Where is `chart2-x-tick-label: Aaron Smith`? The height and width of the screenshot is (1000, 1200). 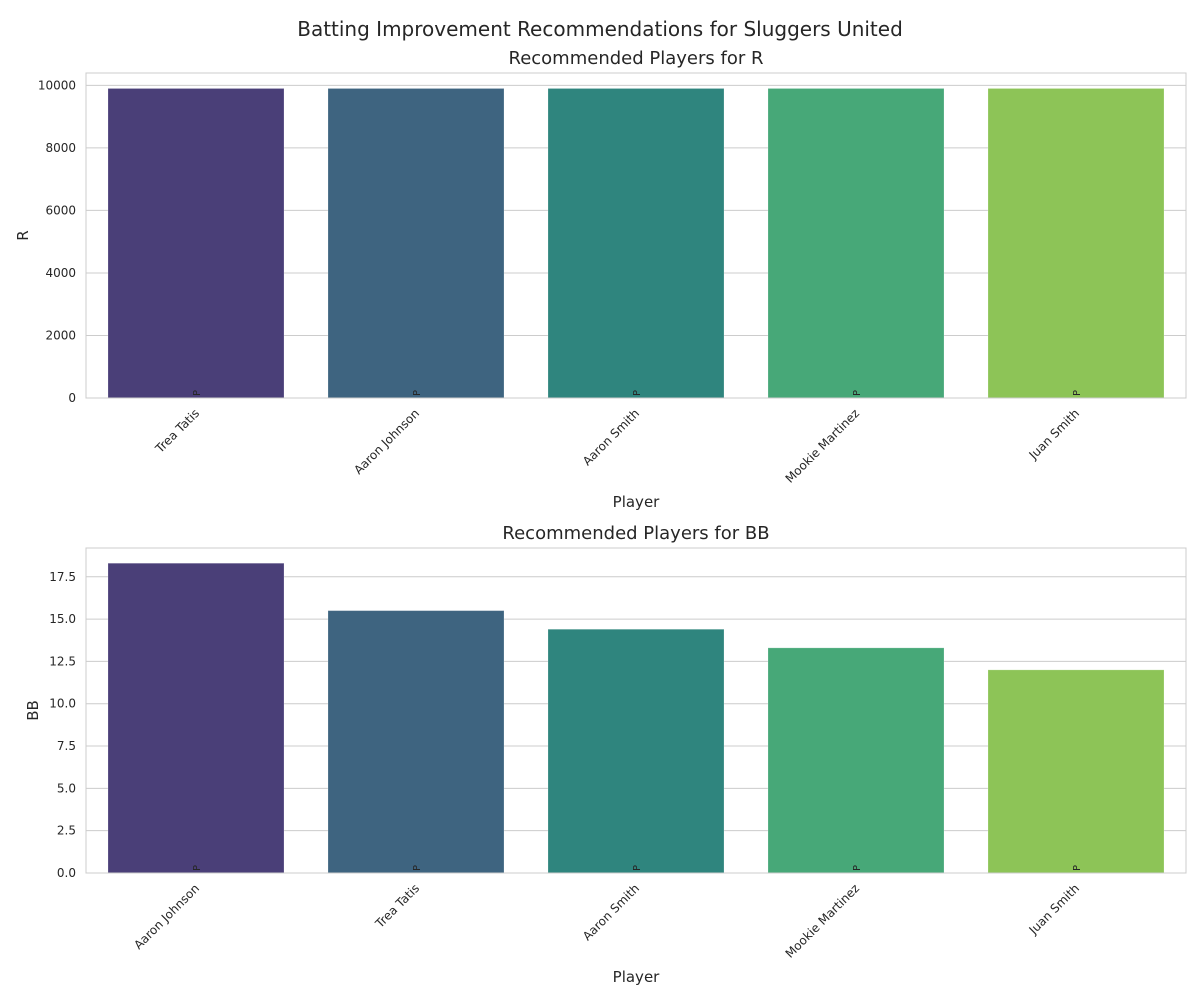
chart2-x-tick-label: Aaron Smith is located at coordinates (611, 912).